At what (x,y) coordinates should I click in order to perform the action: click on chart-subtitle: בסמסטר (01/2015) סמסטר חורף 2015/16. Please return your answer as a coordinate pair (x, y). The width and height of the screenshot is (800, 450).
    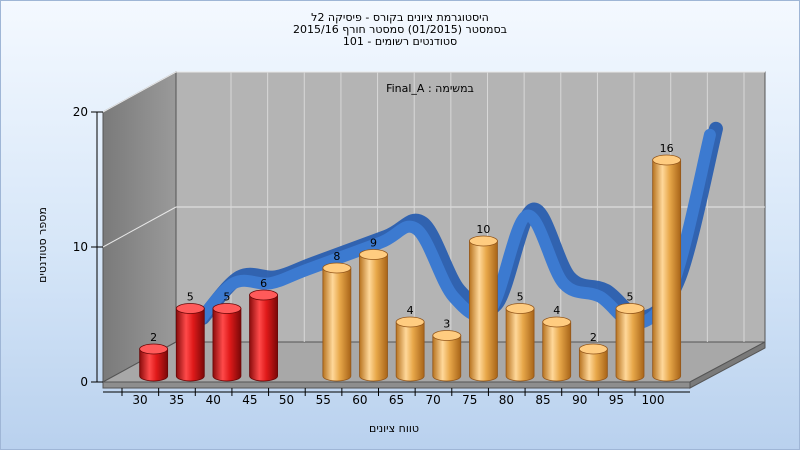
    Looking at the image, I should click on (400, 29).